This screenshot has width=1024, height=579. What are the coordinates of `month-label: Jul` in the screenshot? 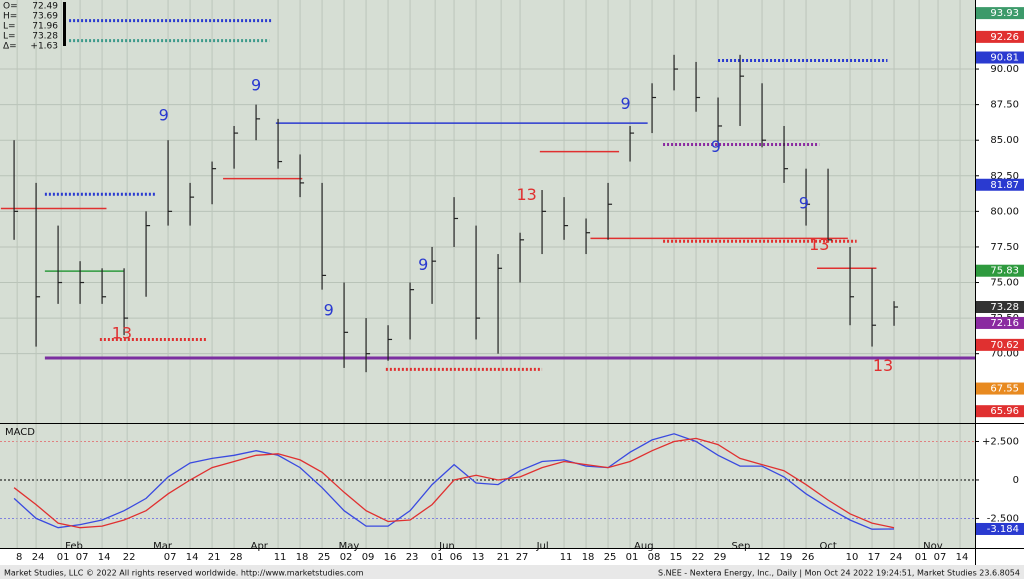 It's located at (542, 546).